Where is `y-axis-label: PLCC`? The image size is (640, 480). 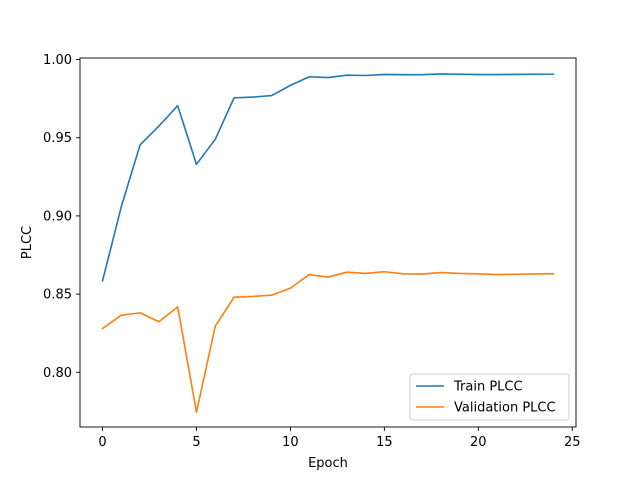 y-axis-label: PLCC is located at coordinates (27, 242).